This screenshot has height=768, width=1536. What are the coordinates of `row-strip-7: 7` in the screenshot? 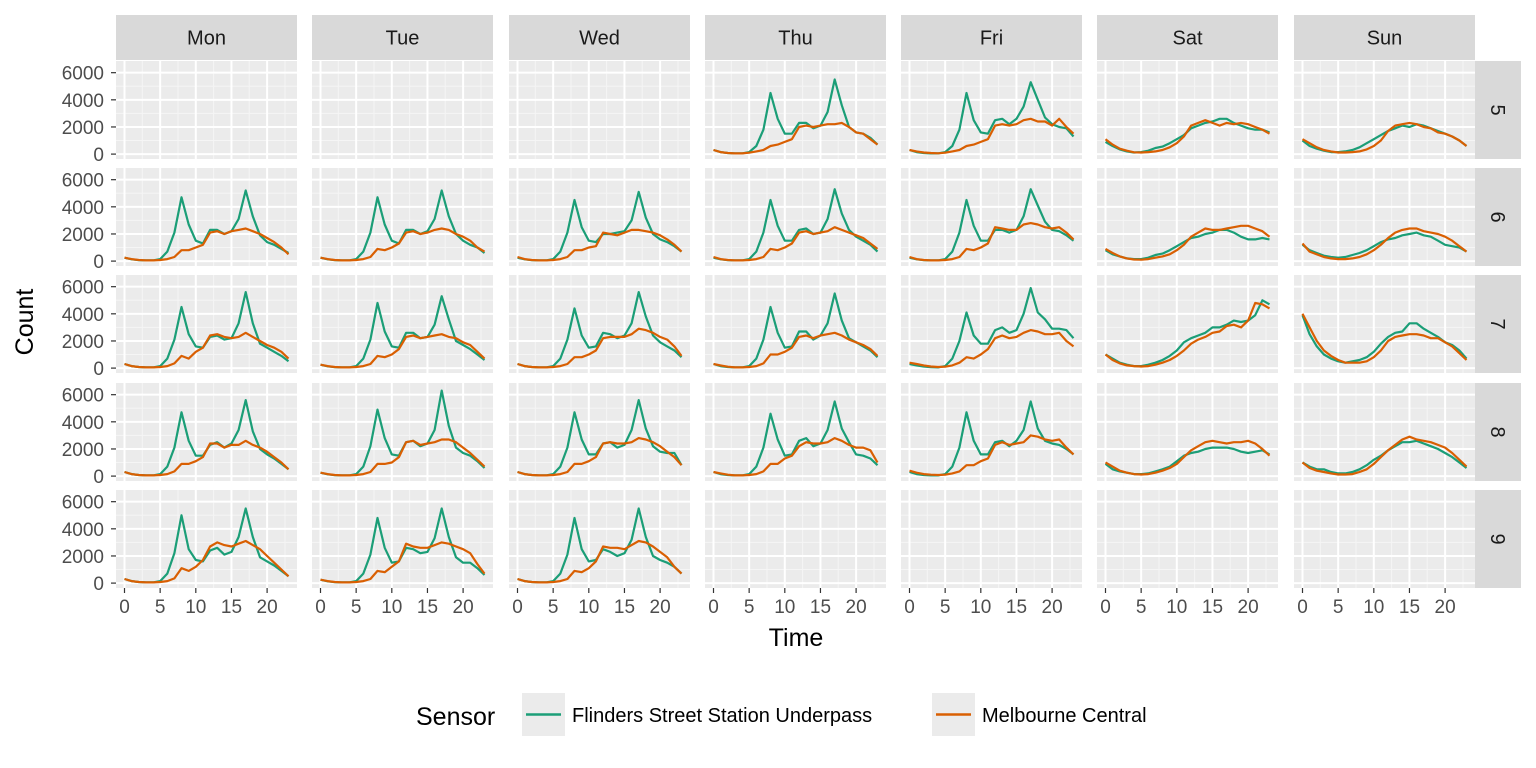 It's located at (1498, 324).